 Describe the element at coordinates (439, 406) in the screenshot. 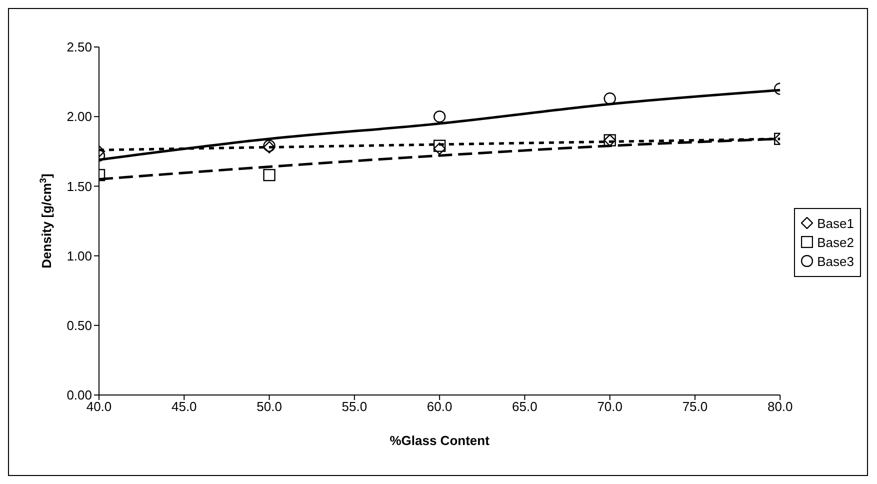

I see `x-tick-label: 60.0` at that location.